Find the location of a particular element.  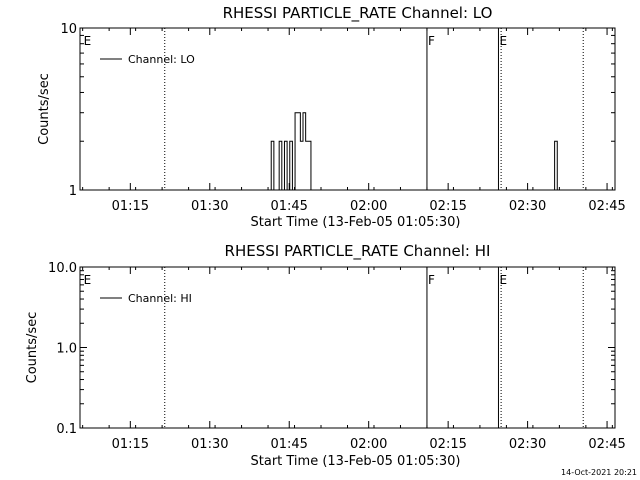

legend-label-1: Channel: HI is located at coordinates (160, 298).